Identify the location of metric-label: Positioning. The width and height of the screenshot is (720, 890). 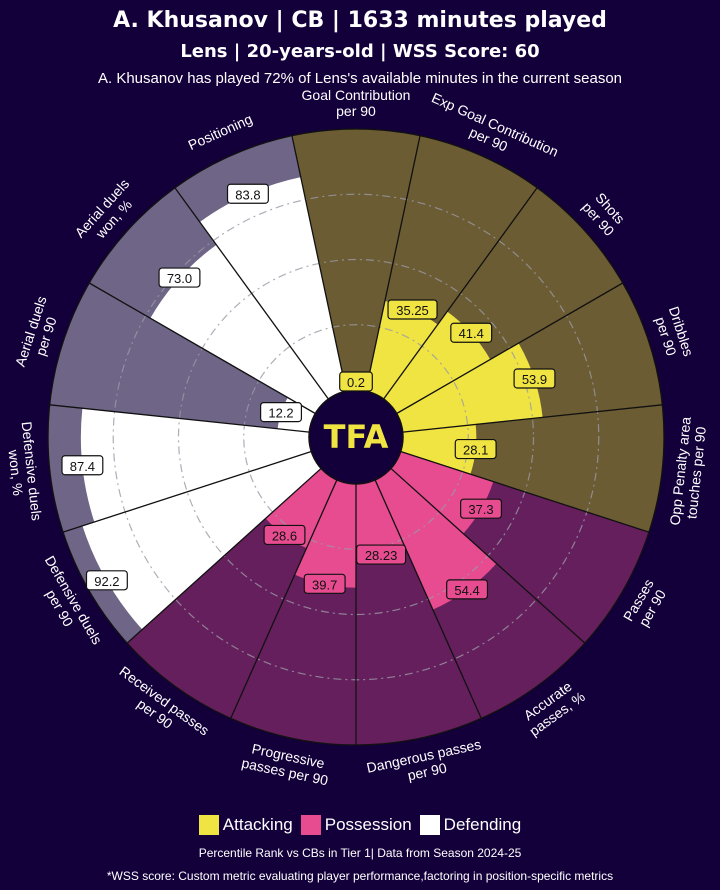
(220, 132).